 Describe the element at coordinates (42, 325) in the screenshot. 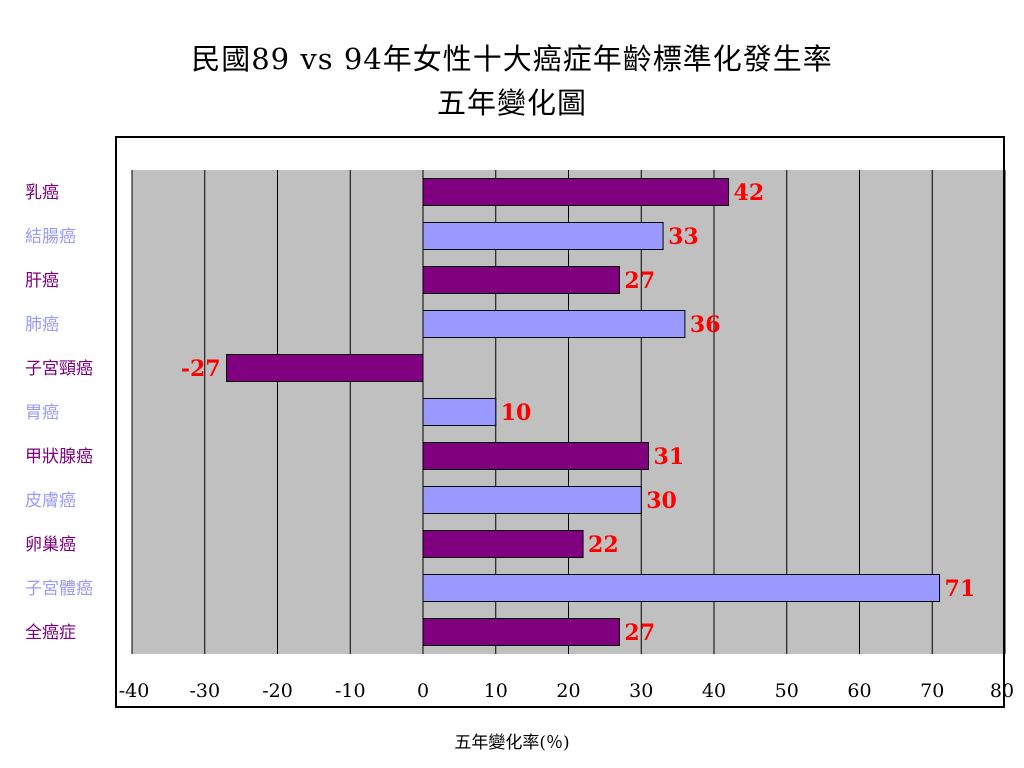

I see `category-label: 肺癌` at that location.